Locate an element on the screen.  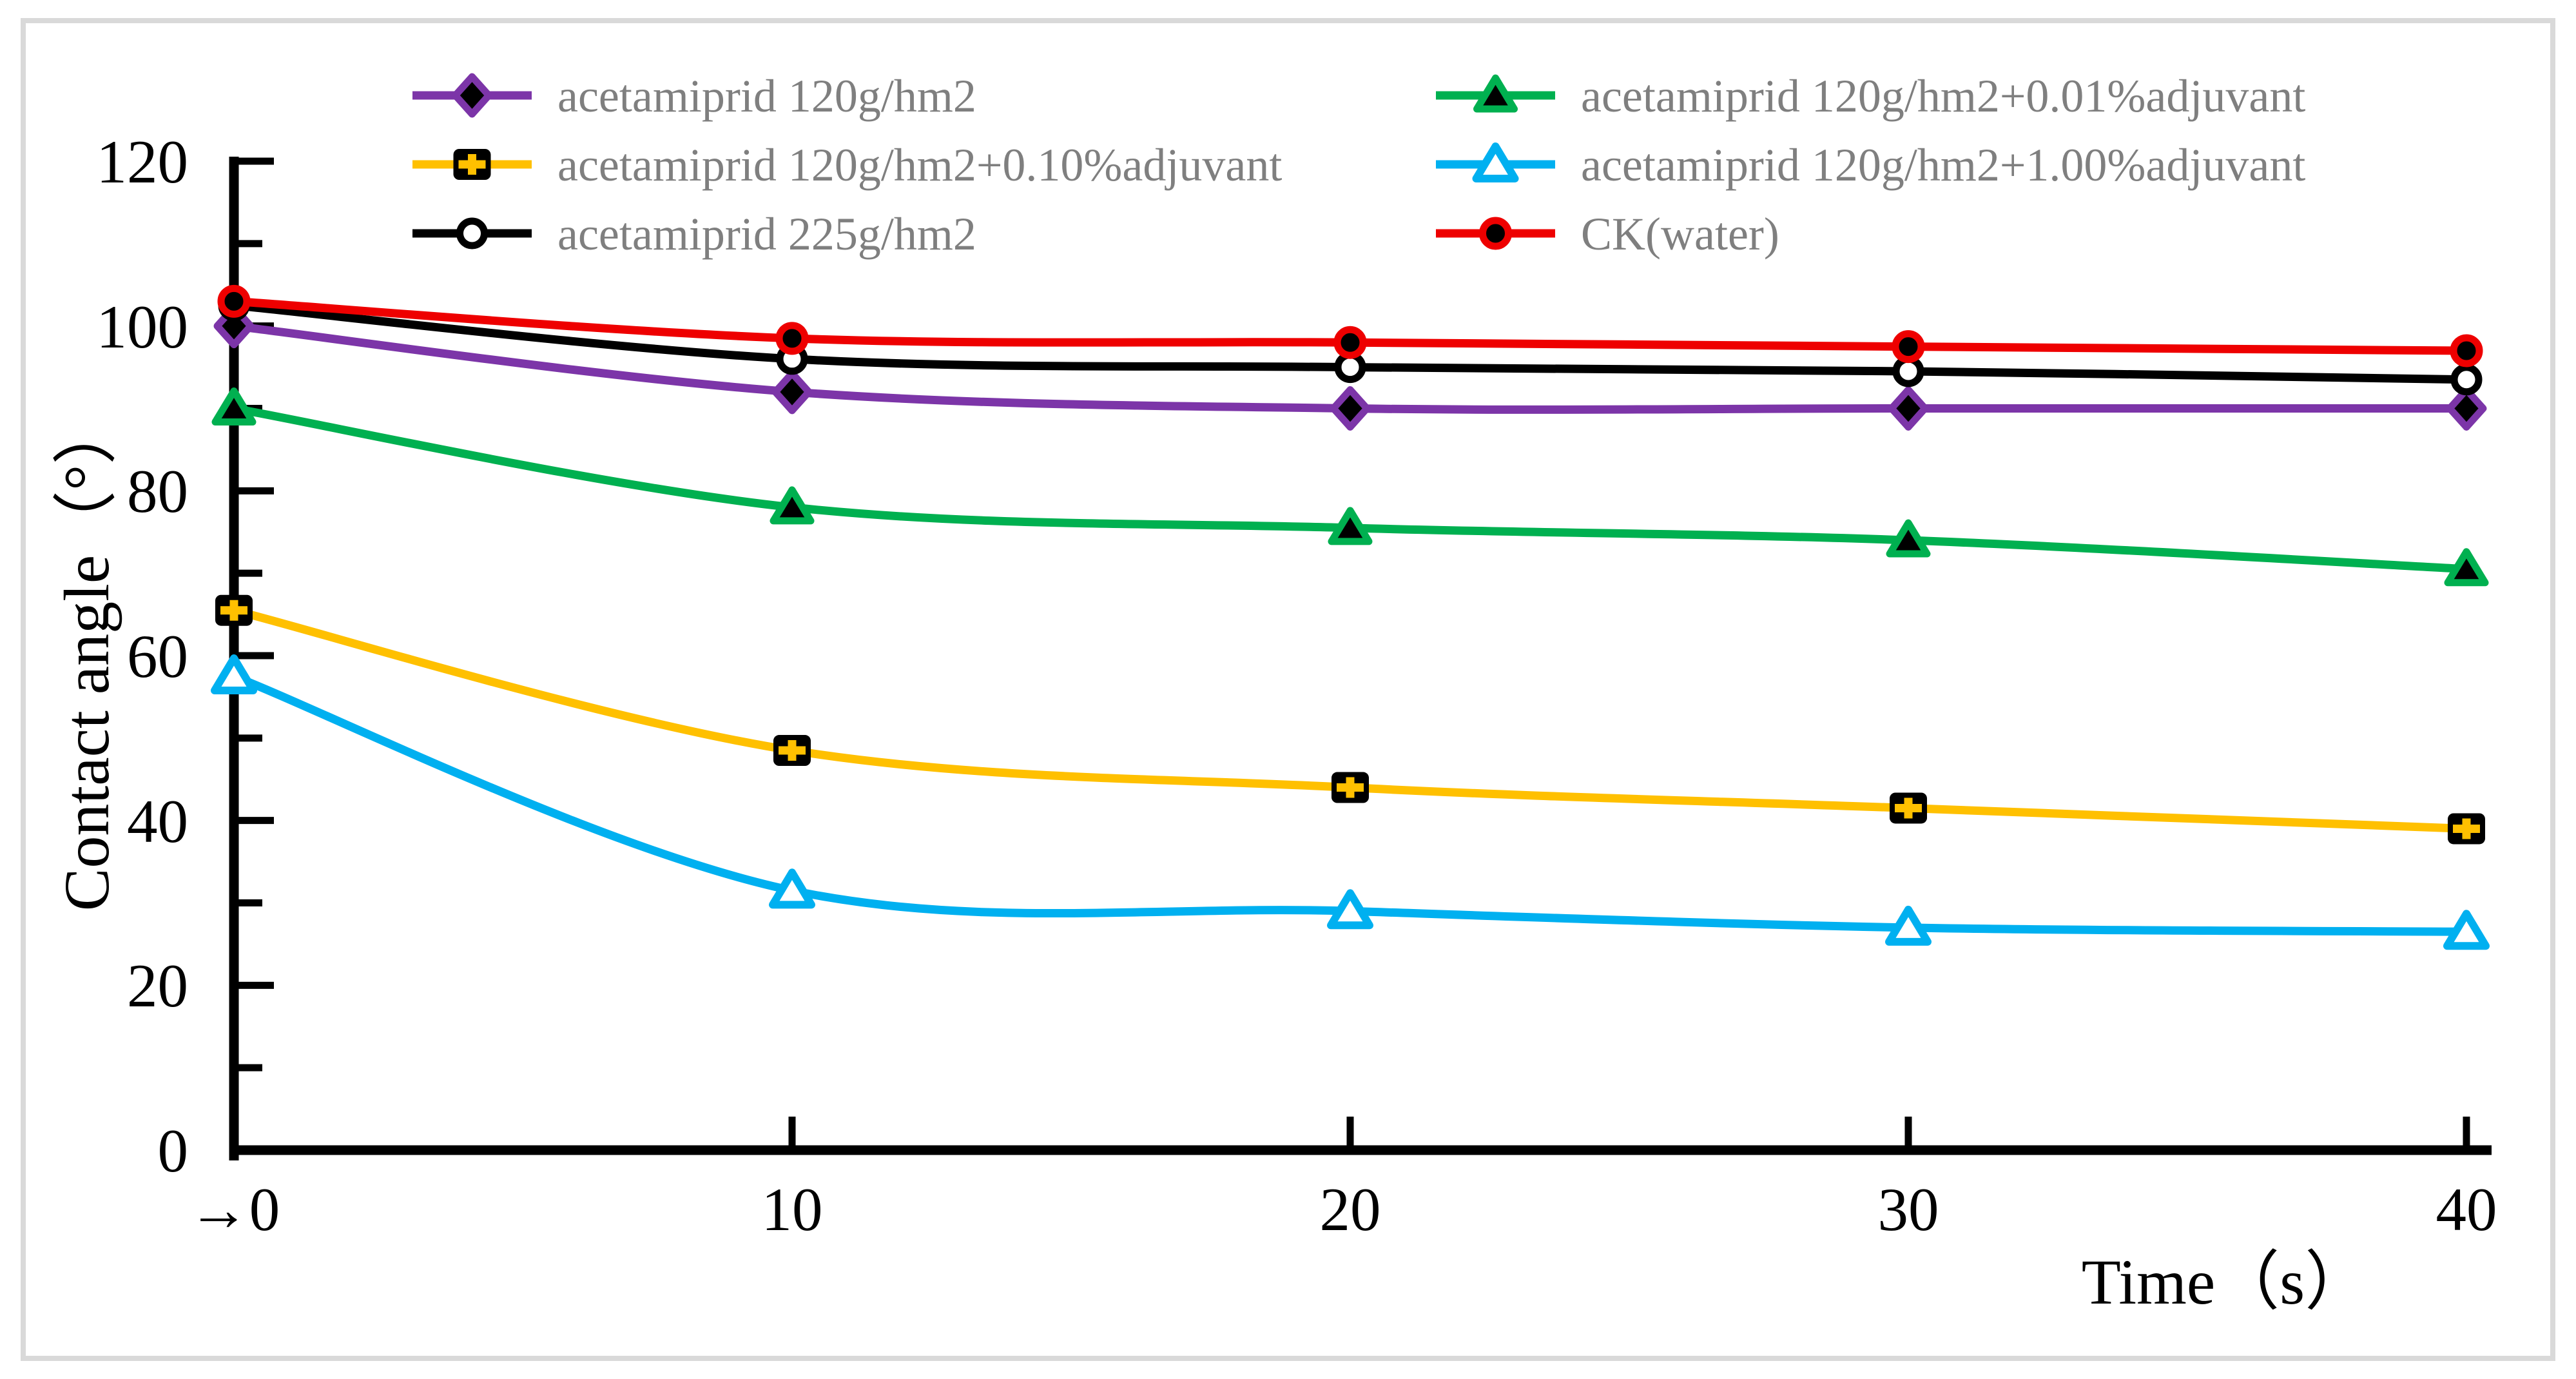
series-line is located at coordinates (1350, 489).